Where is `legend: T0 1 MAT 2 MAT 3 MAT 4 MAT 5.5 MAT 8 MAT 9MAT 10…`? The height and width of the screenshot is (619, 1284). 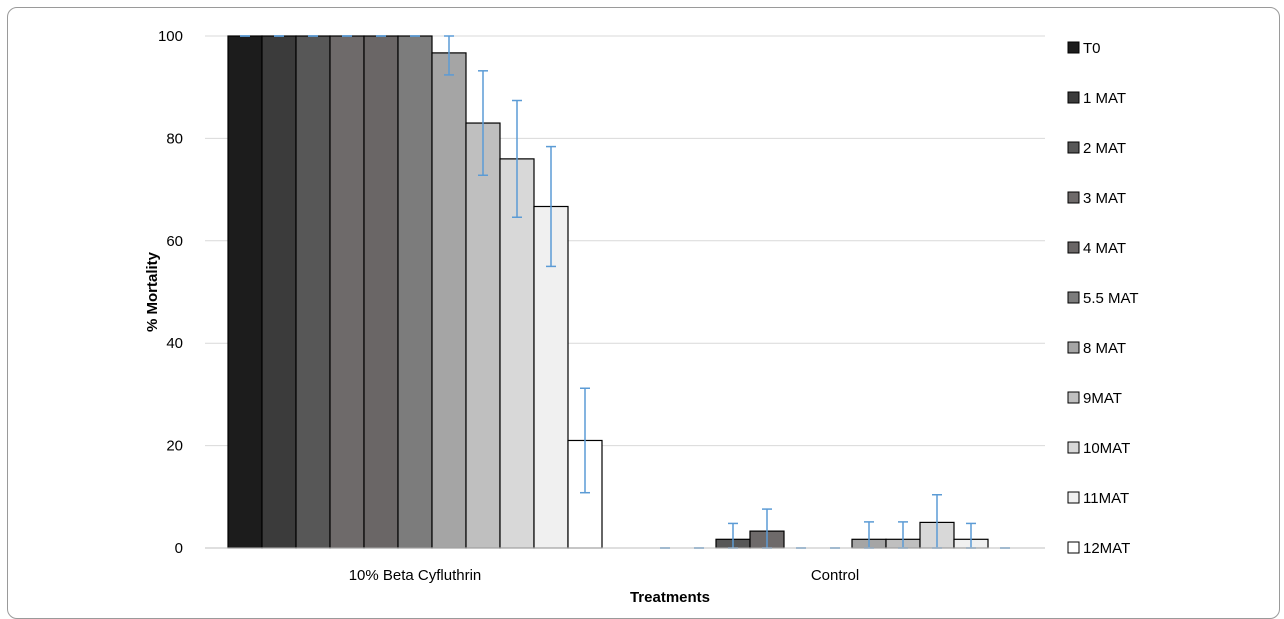
legend: T0 1 MAT 2 MAT 3 MAT 4 MAT 5.5 MAT 8 MAT 9MAT 10… is located at coordinates (1103, 298).